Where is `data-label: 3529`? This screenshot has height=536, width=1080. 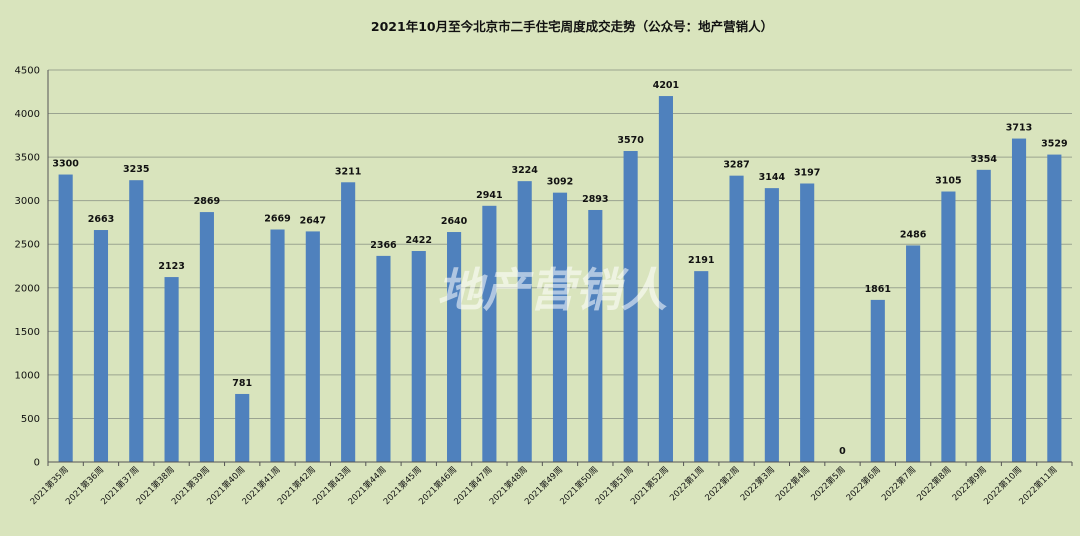
data-label: 3529 is located at coordinates (1054, 144).